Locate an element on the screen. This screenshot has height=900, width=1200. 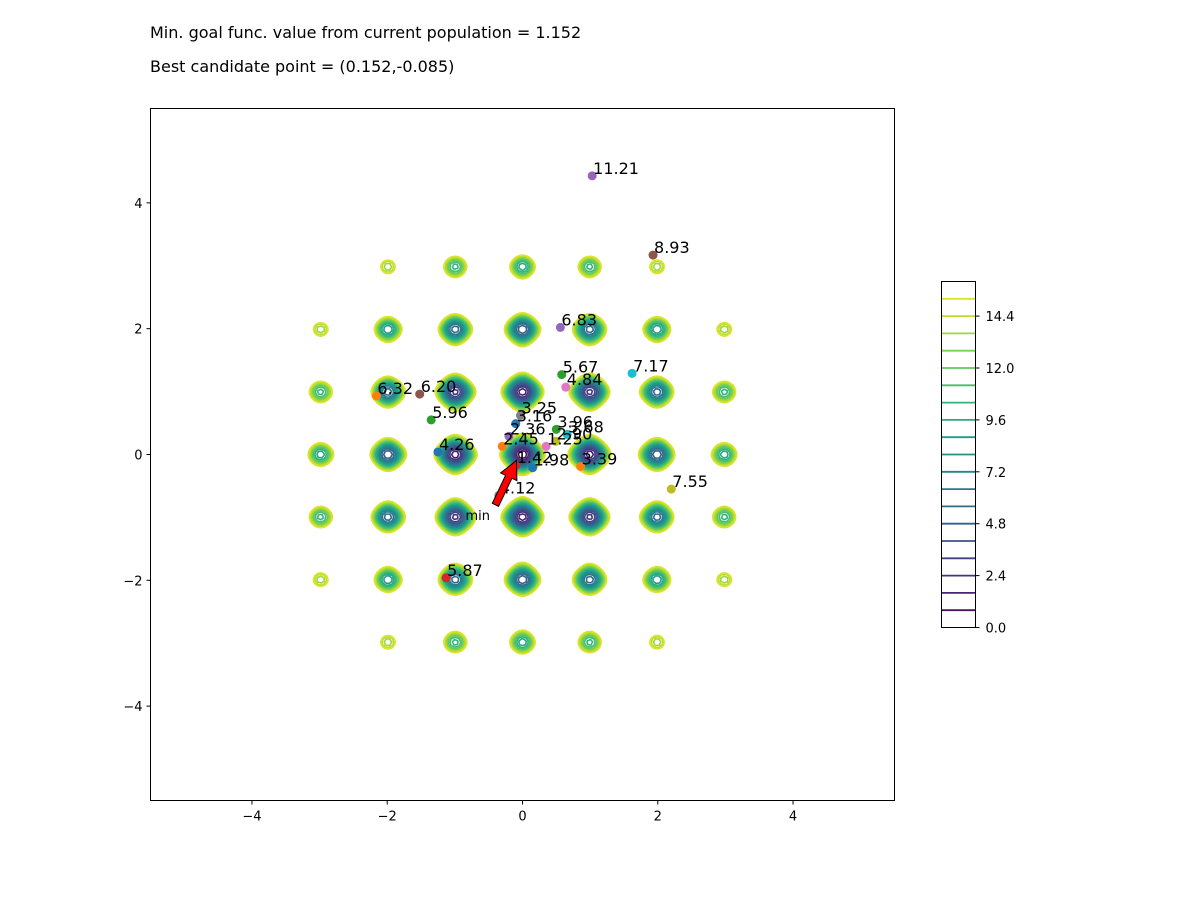
x-tick-label: 2 is located at coordinates (658, 817).